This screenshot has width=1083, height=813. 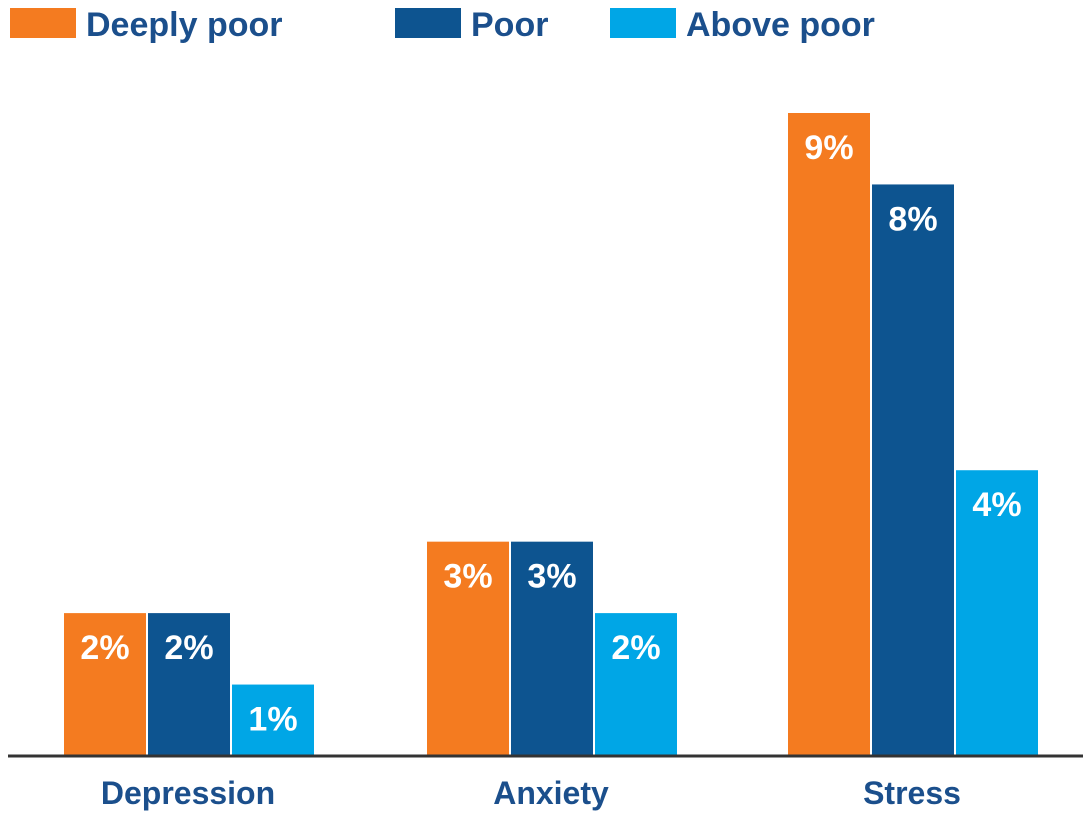 What do you see at coordinates (912, 219) in the screenshot?
I see `value-label-stress-1: 8%` at bounding box center [912, 219].